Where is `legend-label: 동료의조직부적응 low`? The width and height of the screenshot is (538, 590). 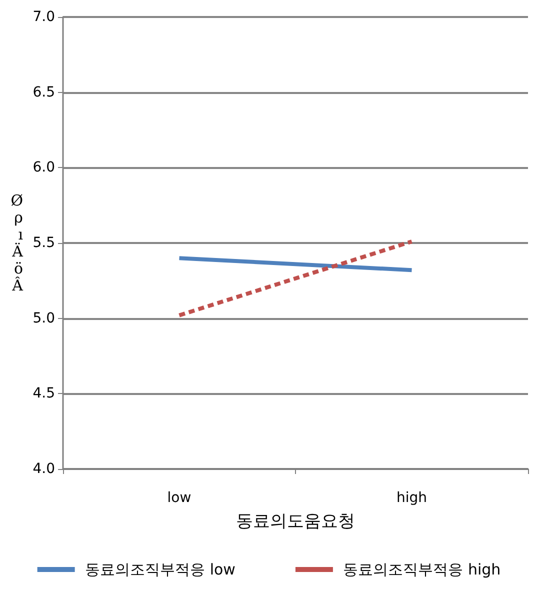
legend-label: 동료의조직부적응 low is located at coordinates (160, 569).